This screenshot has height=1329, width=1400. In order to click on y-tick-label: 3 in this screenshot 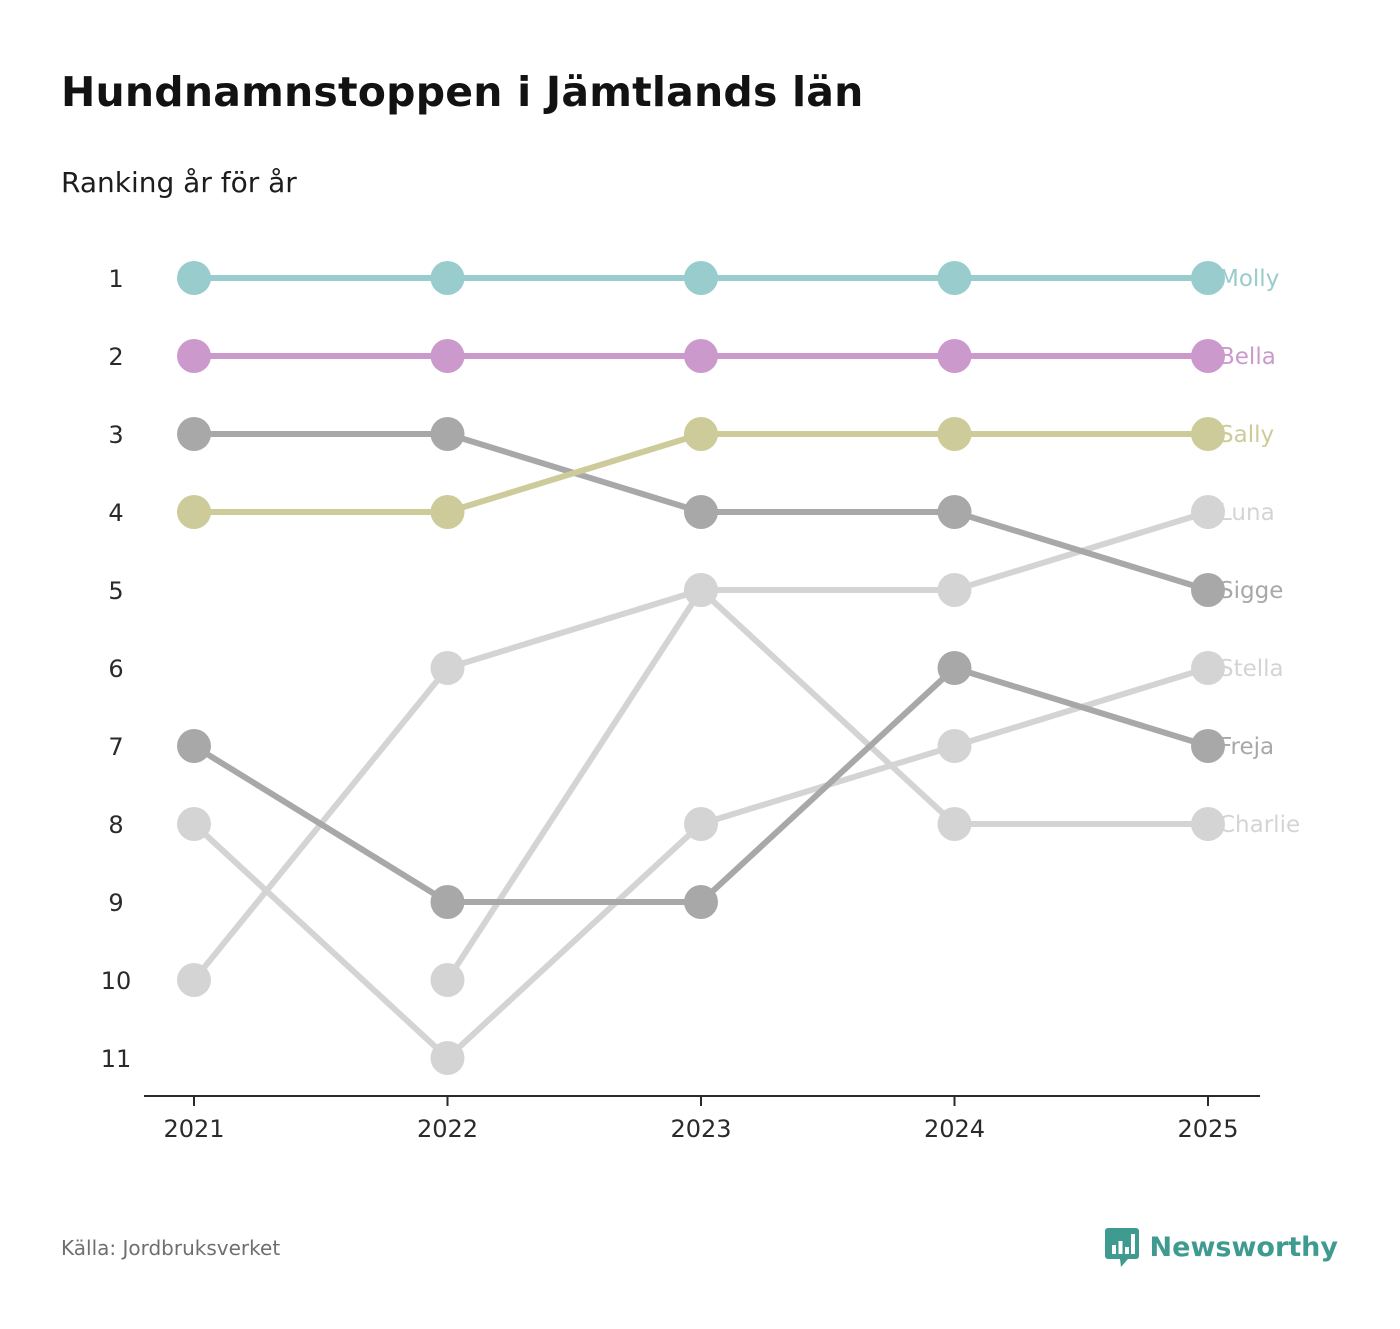, I will do `click(115, 435)`.